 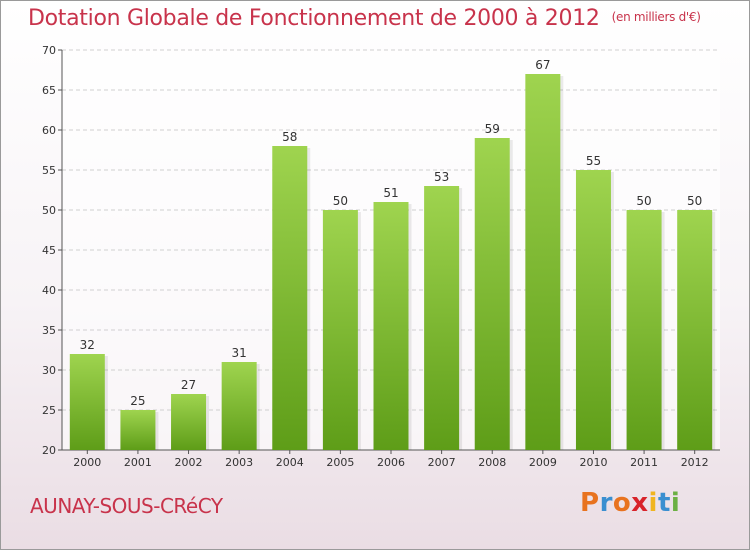 I want to click on y-tick-label: 60, so click(x=49, y=130).